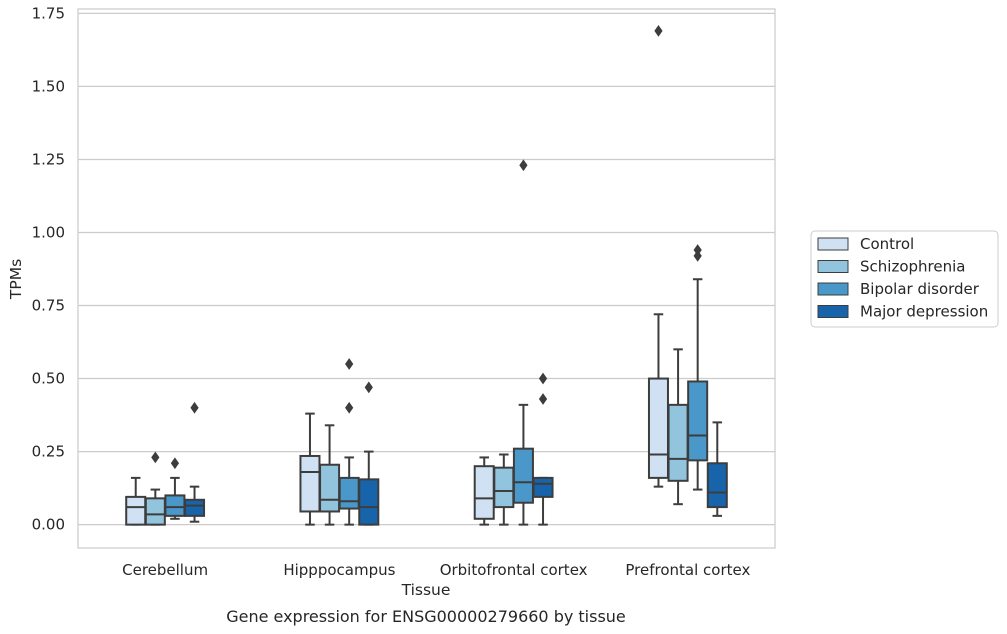  Describe the element at coordinates (48, 452) in the screenshot. I see `y-tick-label: 0.25` at that location.